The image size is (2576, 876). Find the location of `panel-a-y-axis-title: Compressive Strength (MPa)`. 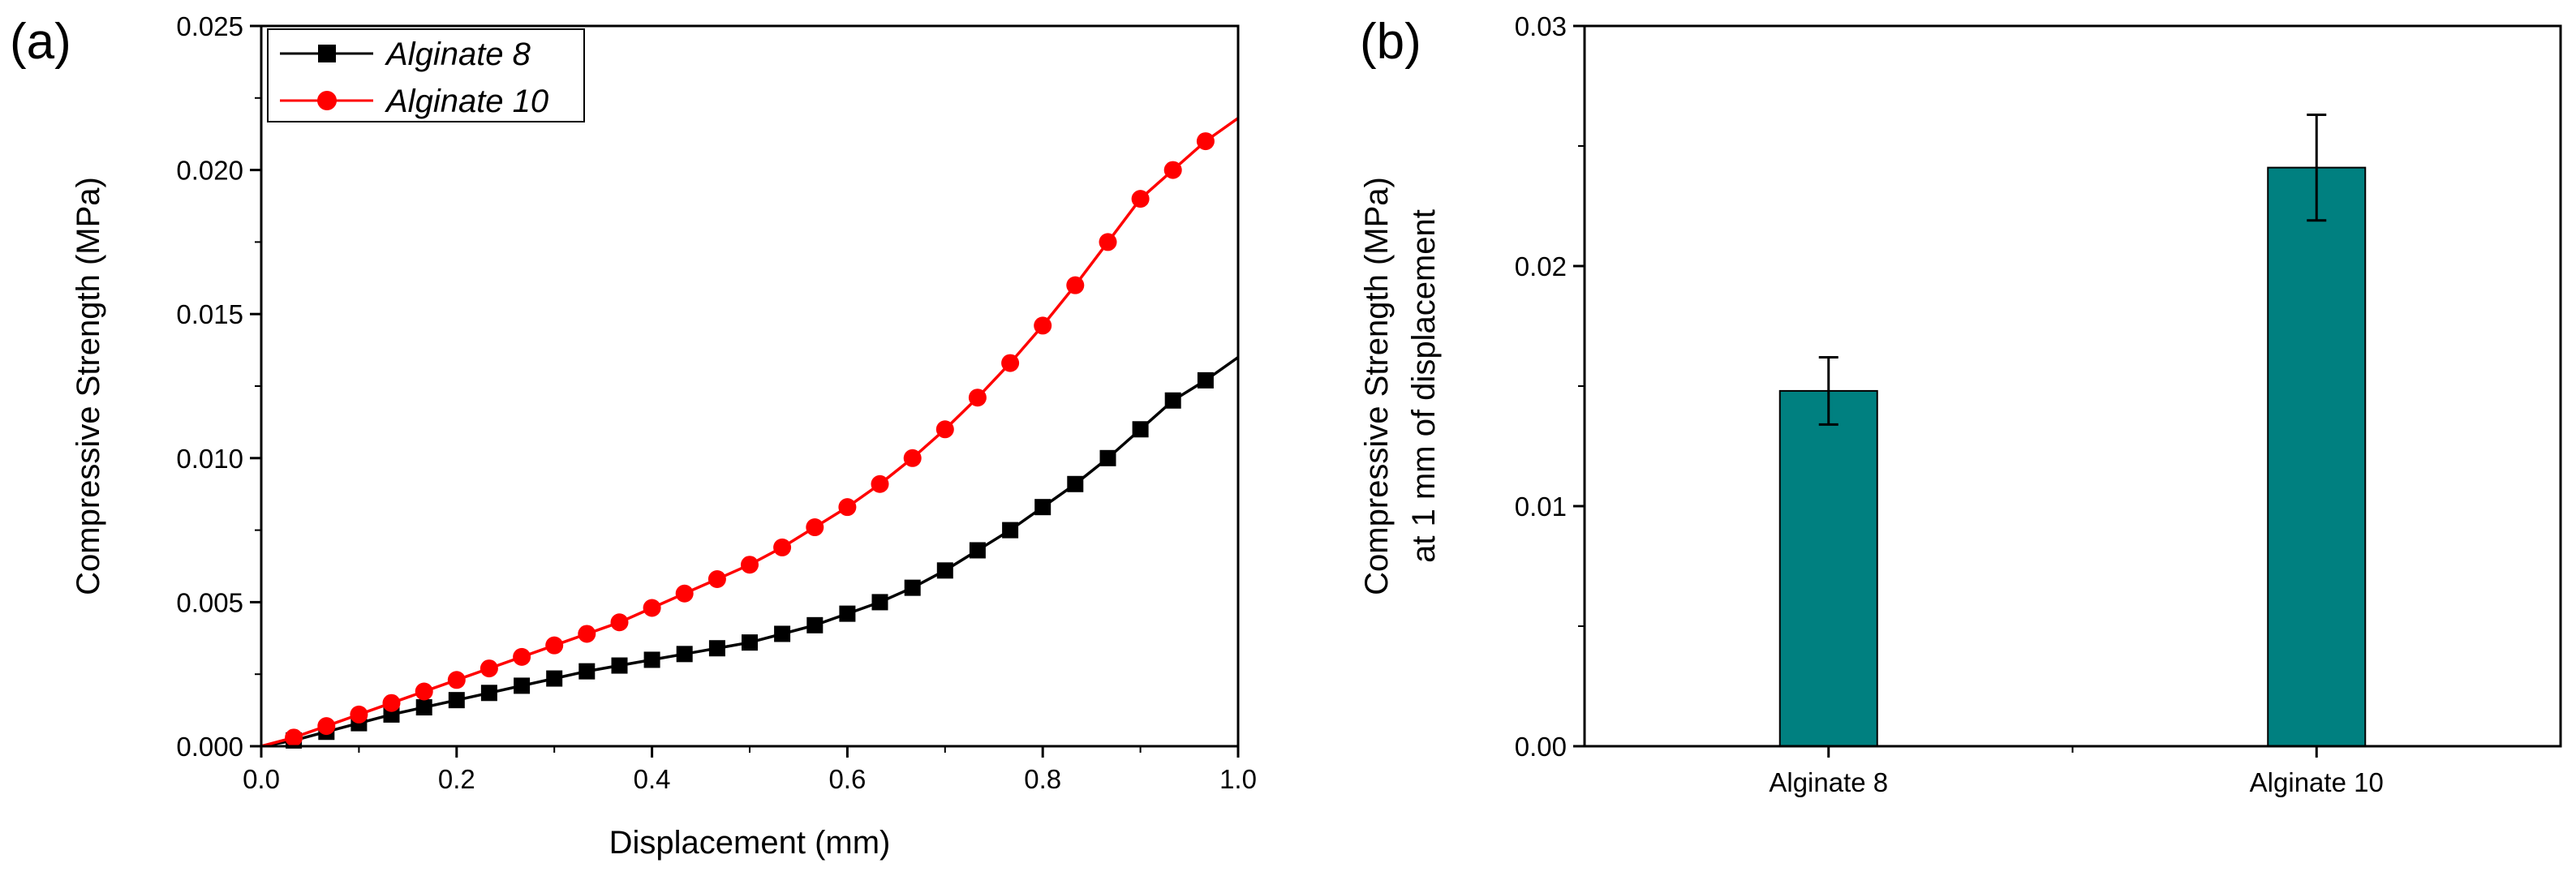

panel-a-y-axis-title: Compressive Strength (MPa) is located at coordinates (88, 386).